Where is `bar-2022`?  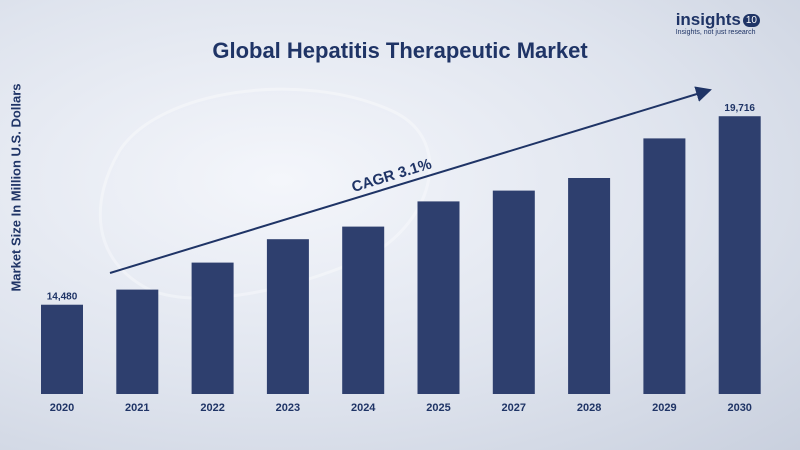 bar-2022 is located at coordinates (212, 328).